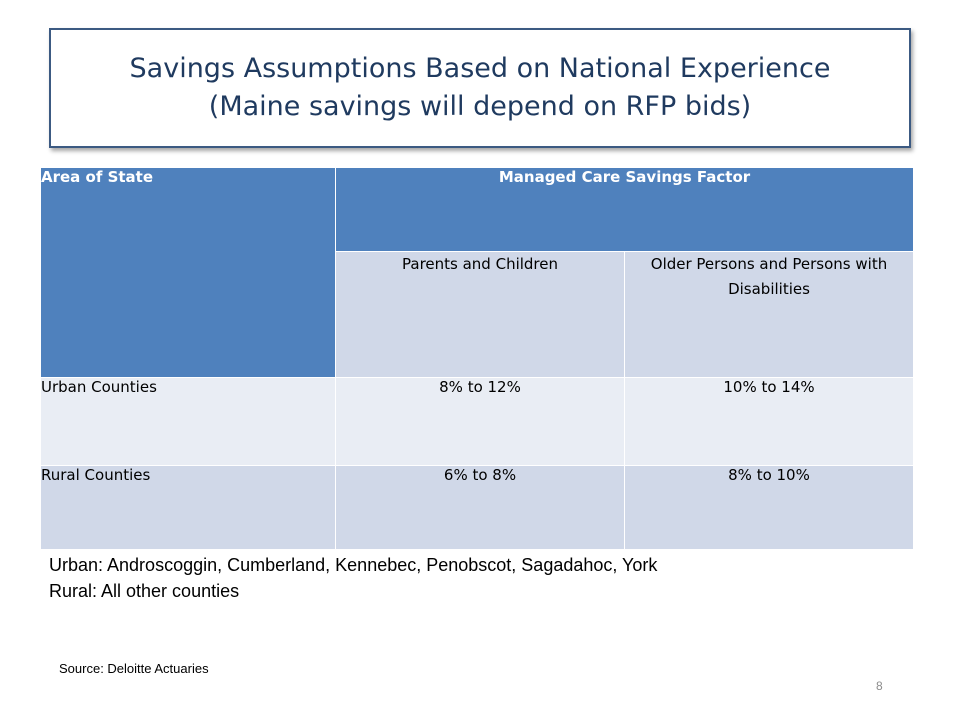  Describe the element at coordinates (134, 668) in the screenshot. I see `source-note: Source: Deloitte Actuaries` at that location.